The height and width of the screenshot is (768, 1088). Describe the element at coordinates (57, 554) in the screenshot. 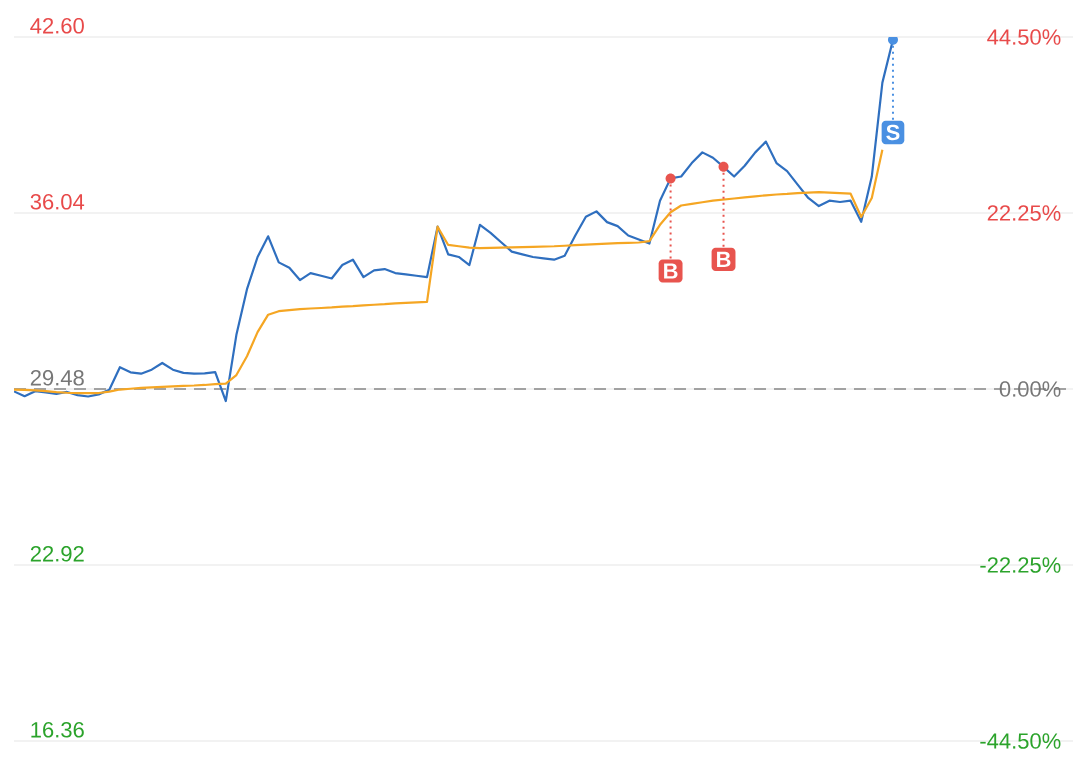

I see `y-tick-label: 22.92` at that location.